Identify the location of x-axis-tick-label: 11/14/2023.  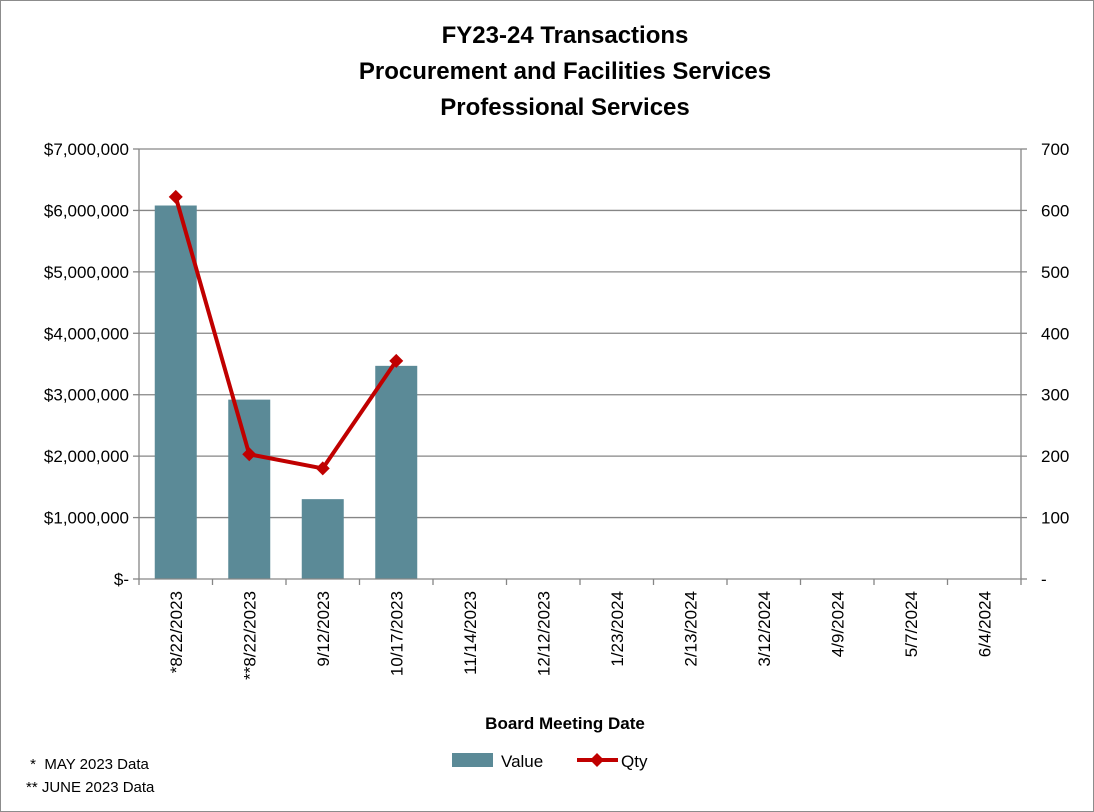
(470, 633).